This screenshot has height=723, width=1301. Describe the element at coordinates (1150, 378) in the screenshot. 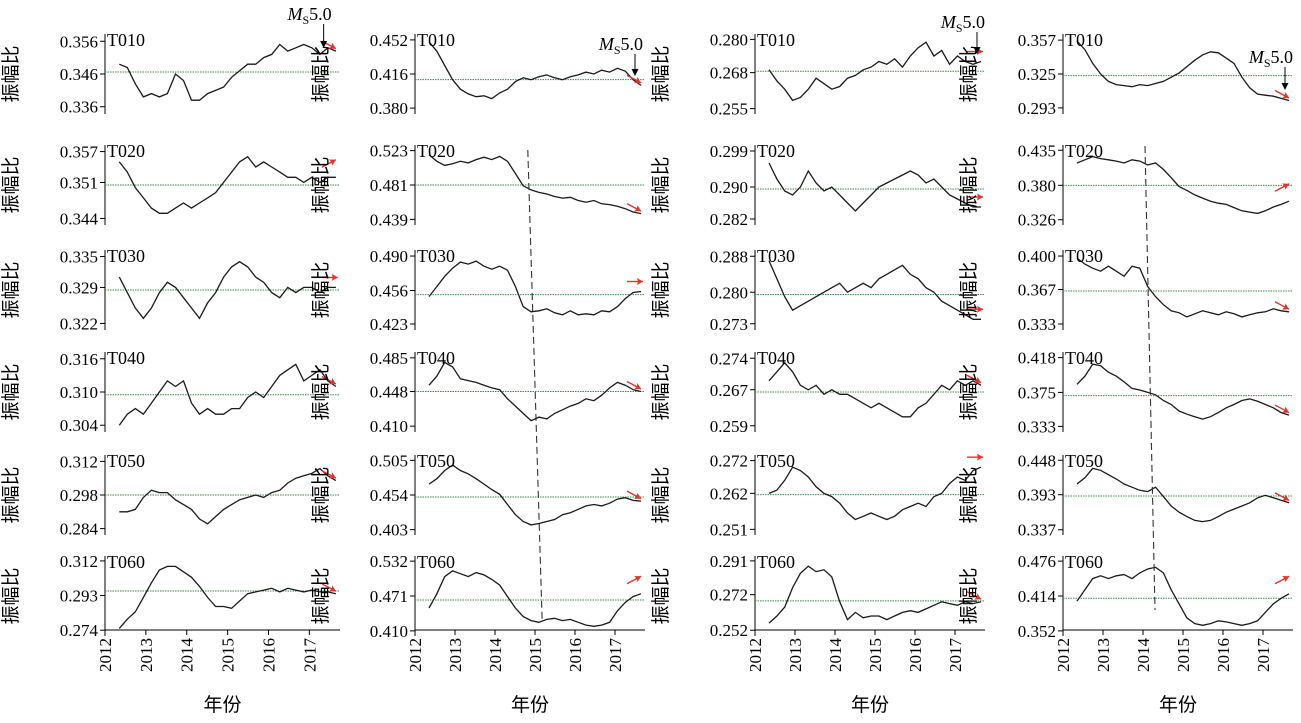

I see `onset-dashed-line` at that location.